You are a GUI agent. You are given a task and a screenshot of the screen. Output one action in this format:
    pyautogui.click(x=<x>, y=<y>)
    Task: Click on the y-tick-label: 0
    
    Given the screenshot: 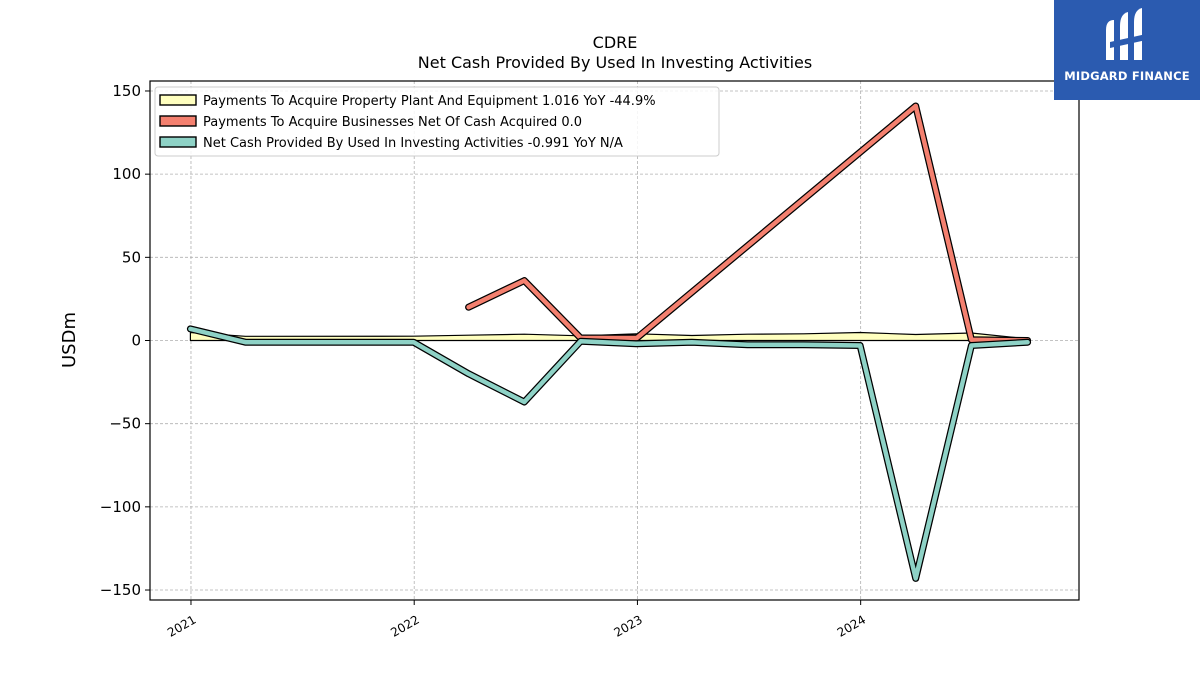 What is the action you would take?
    pyautogui.click(x=136, y=341)
    